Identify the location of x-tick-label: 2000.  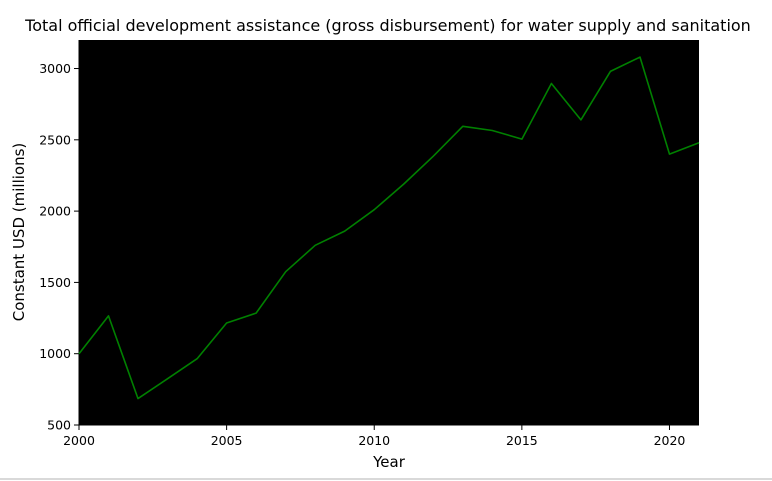
(79, 440).